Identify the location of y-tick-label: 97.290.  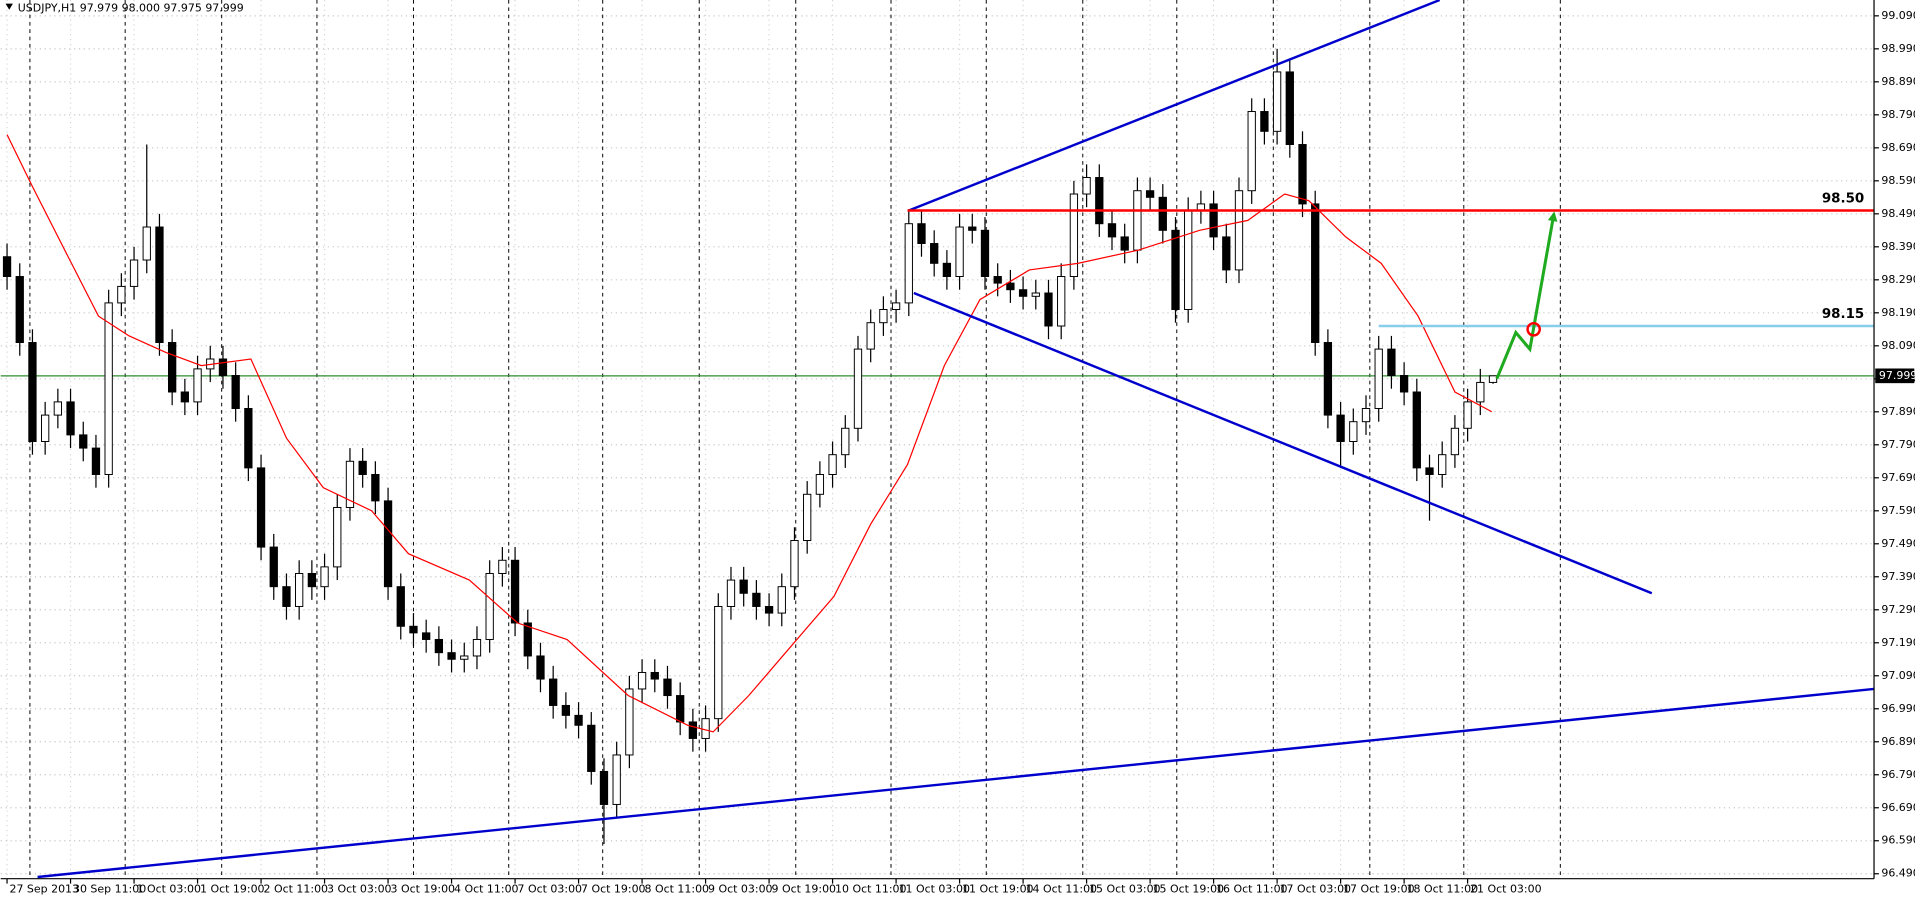
(1898, 609).